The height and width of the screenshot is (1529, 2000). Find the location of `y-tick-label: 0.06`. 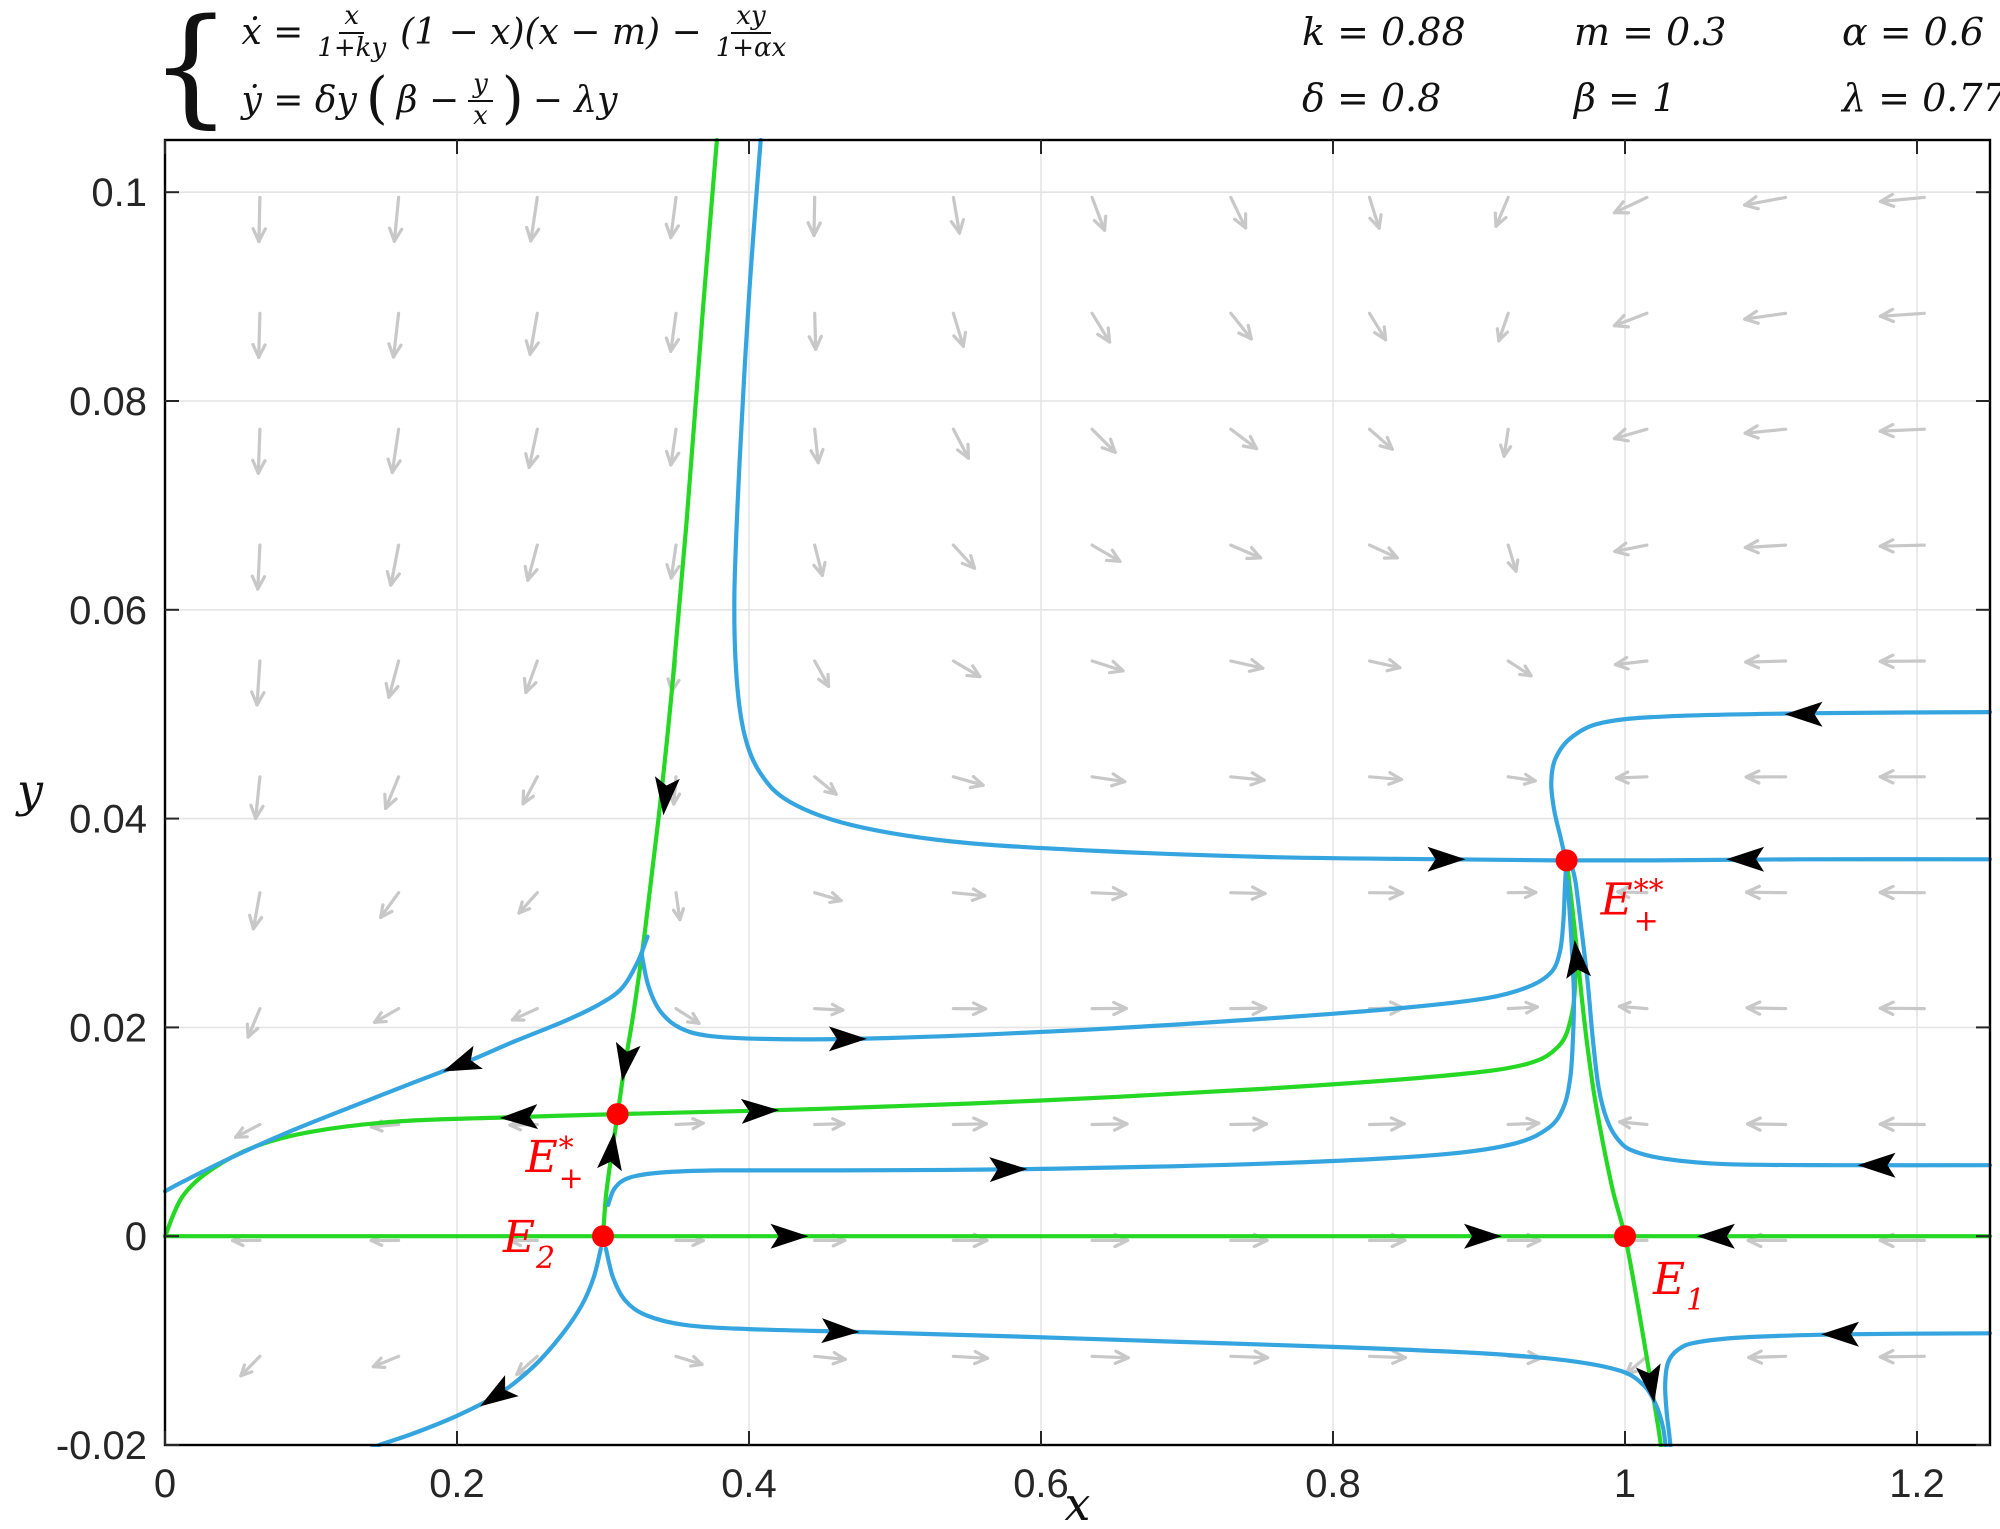

y-tick-label: 0.06 is located at coordinates (108, 611).